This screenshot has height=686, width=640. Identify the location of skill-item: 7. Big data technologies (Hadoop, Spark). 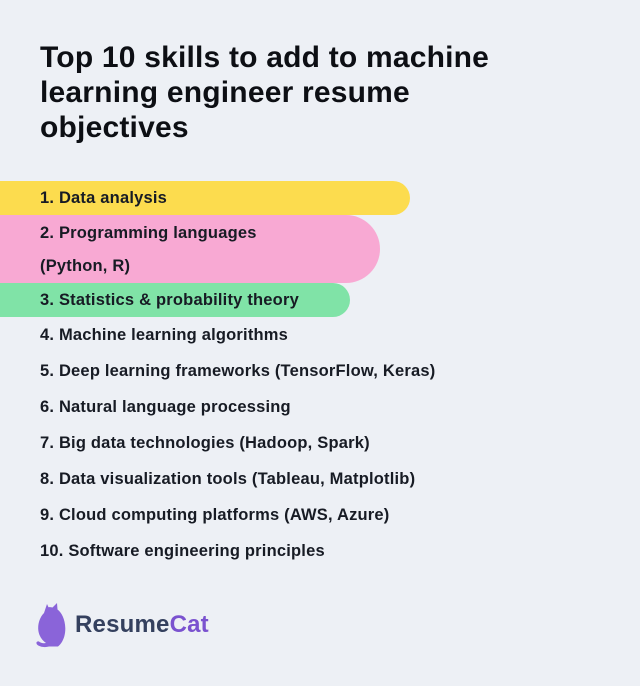
(320, 443).